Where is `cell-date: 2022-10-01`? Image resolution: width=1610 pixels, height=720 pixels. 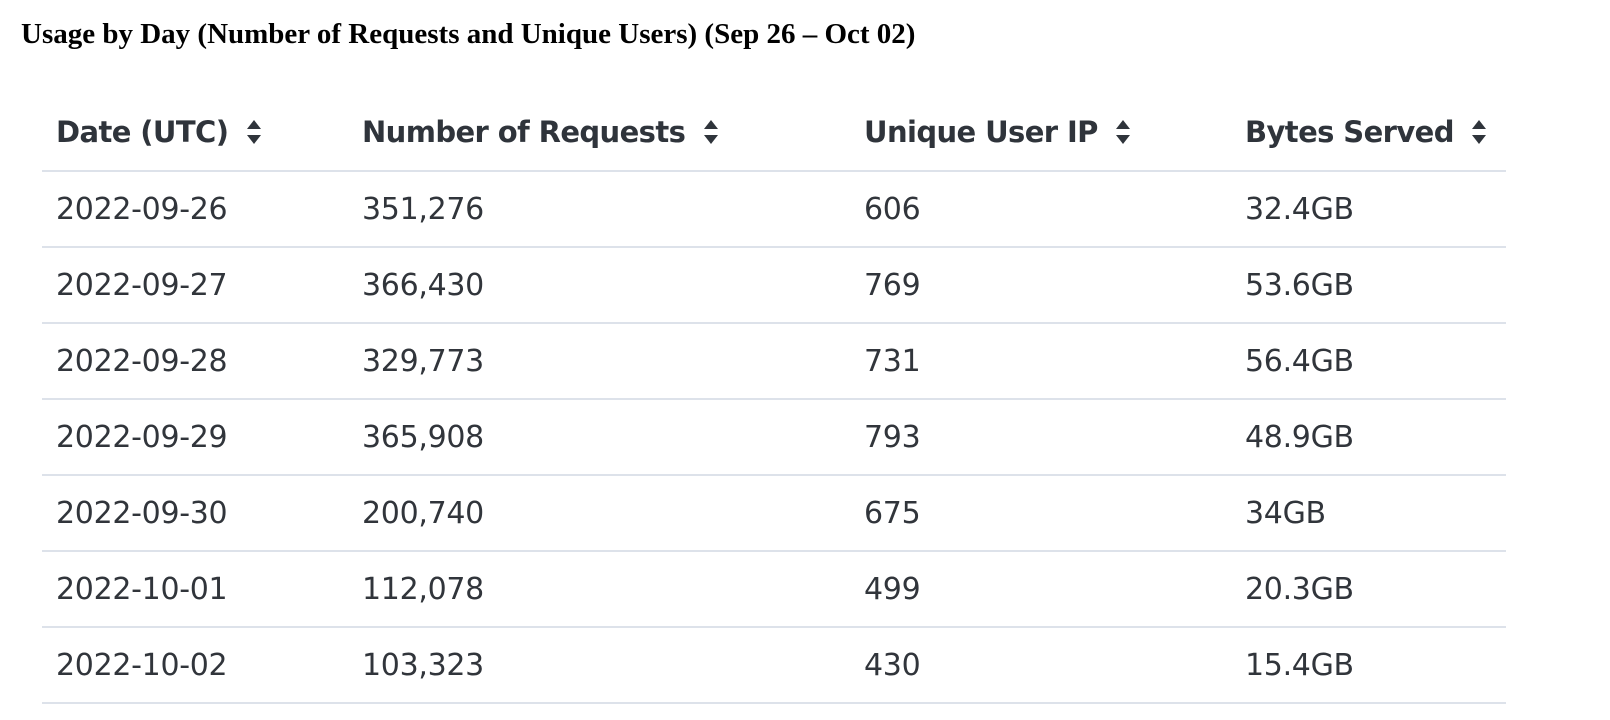 cell-date: 2022-10-01 is located at coordinates (195, 589).